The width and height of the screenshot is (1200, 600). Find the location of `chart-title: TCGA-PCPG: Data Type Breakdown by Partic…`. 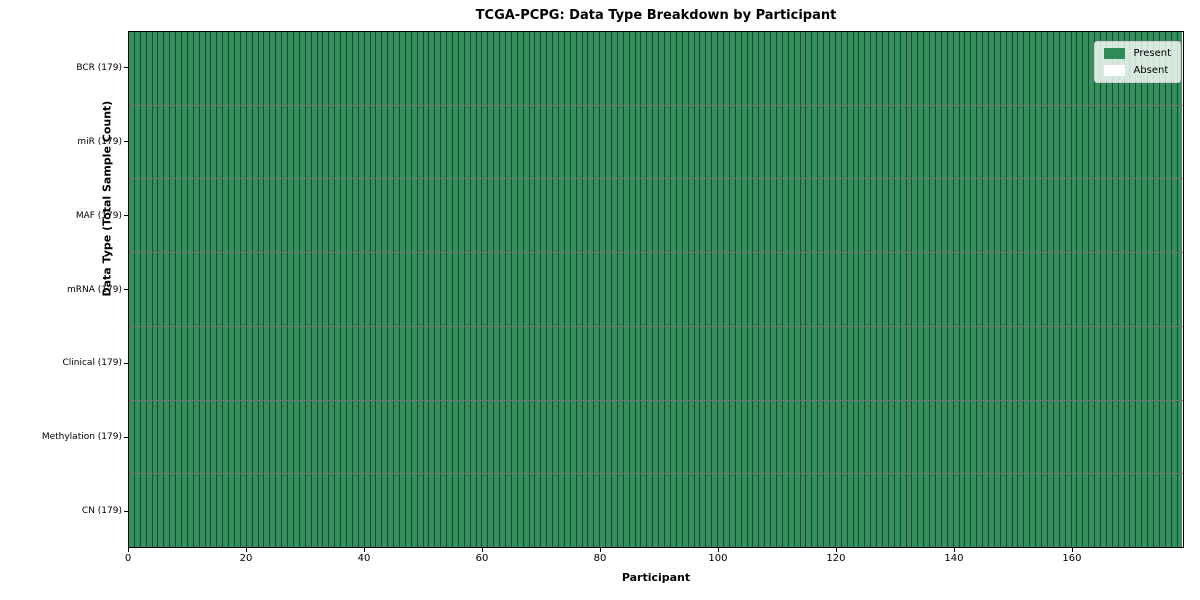

chart-title: TCGA-PCPG: Data Type Breakdown by Partic… is located at coordinates (656, 15).